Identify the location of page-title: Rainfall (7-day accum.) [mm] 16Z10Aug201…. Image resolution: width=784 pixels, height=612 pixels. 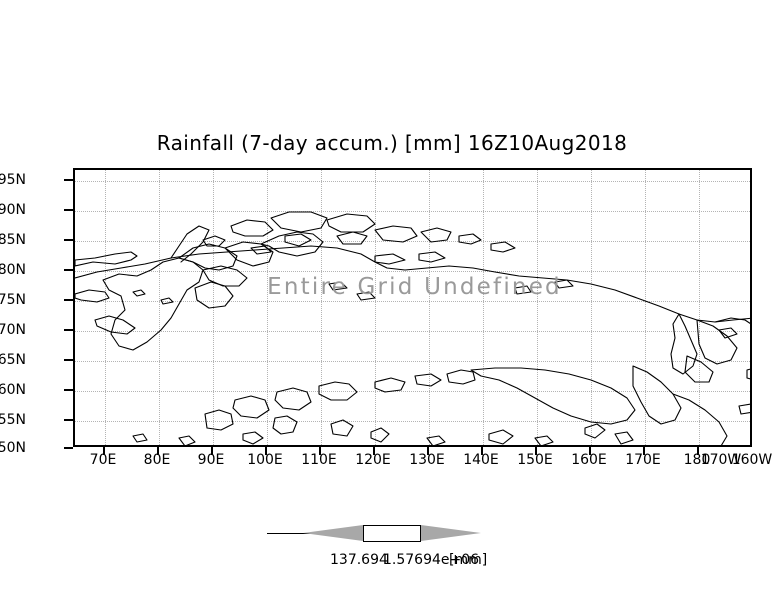
(392, 143).